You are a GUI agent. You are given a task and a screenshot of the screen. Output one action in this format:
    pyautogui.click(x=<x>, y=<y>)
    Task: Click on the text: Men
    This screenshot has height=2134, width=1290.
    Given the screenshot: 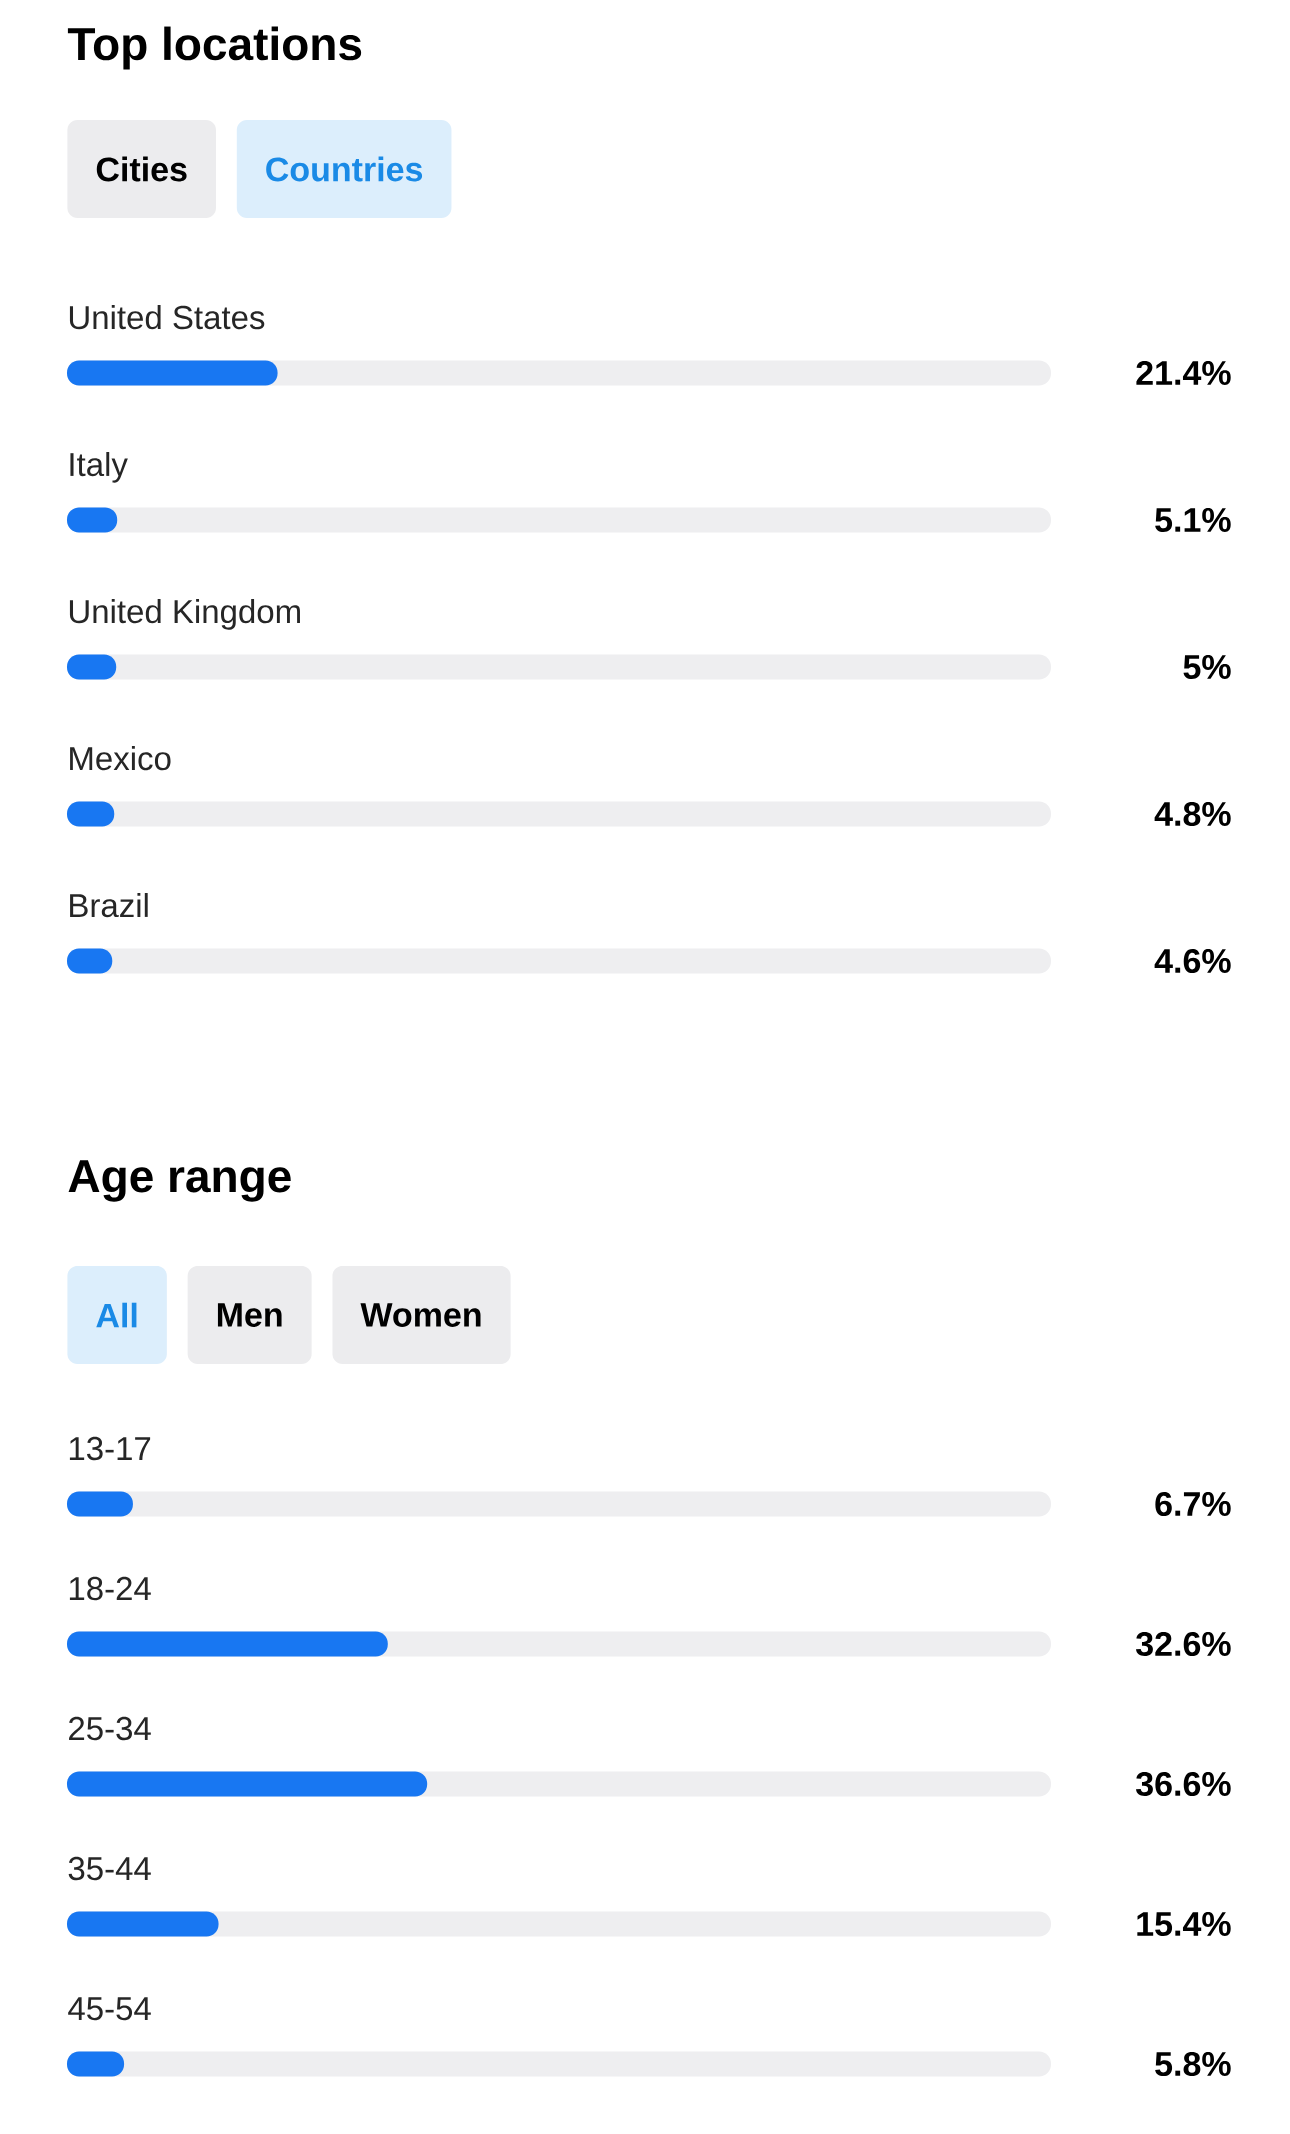 What is the action you would take?
    pyautogui.click(x=249, y=1315)
    